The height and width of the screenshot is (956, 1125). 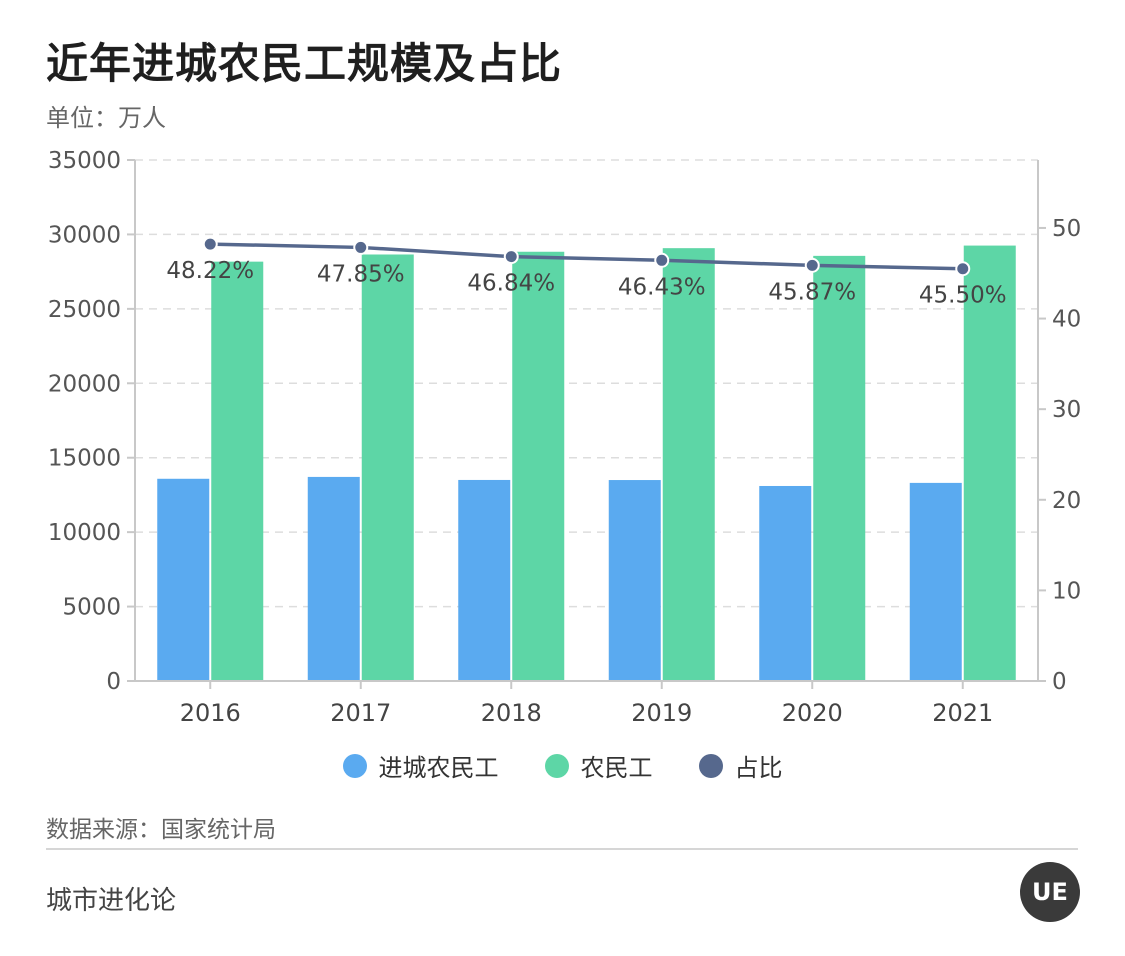 I want to click on left-tick-label: 0, so click(x=113, y=682).